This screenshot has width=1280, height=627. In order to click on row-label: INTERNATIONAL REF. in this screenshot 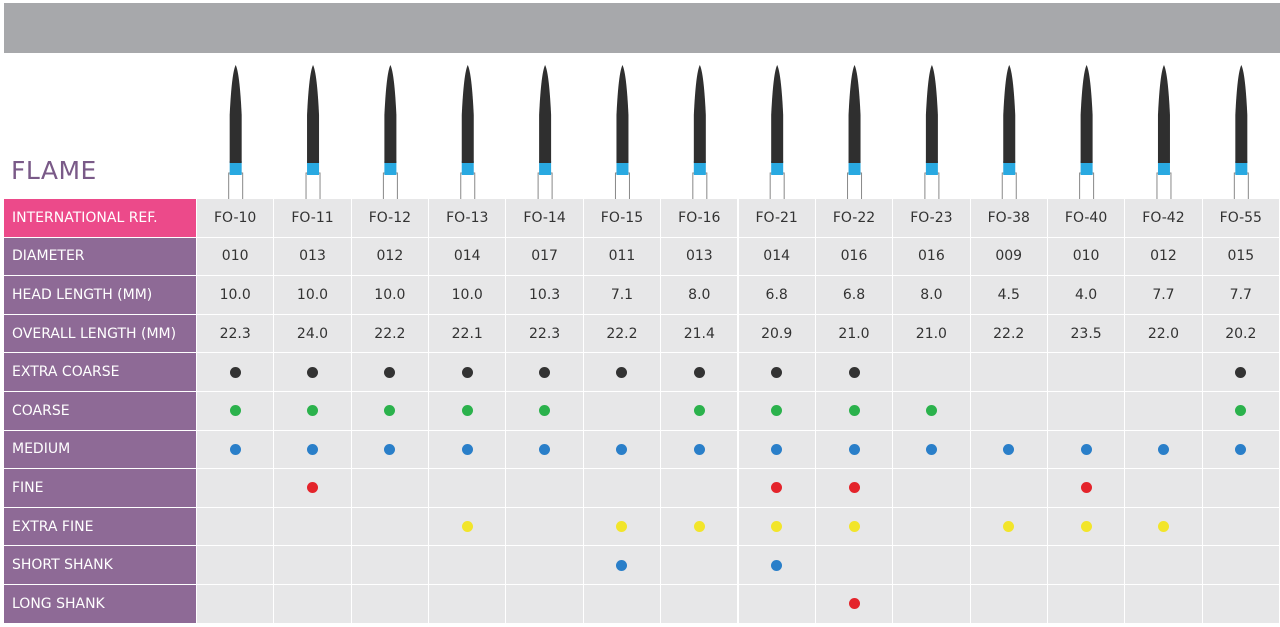, I will do `click(100, 218)`.